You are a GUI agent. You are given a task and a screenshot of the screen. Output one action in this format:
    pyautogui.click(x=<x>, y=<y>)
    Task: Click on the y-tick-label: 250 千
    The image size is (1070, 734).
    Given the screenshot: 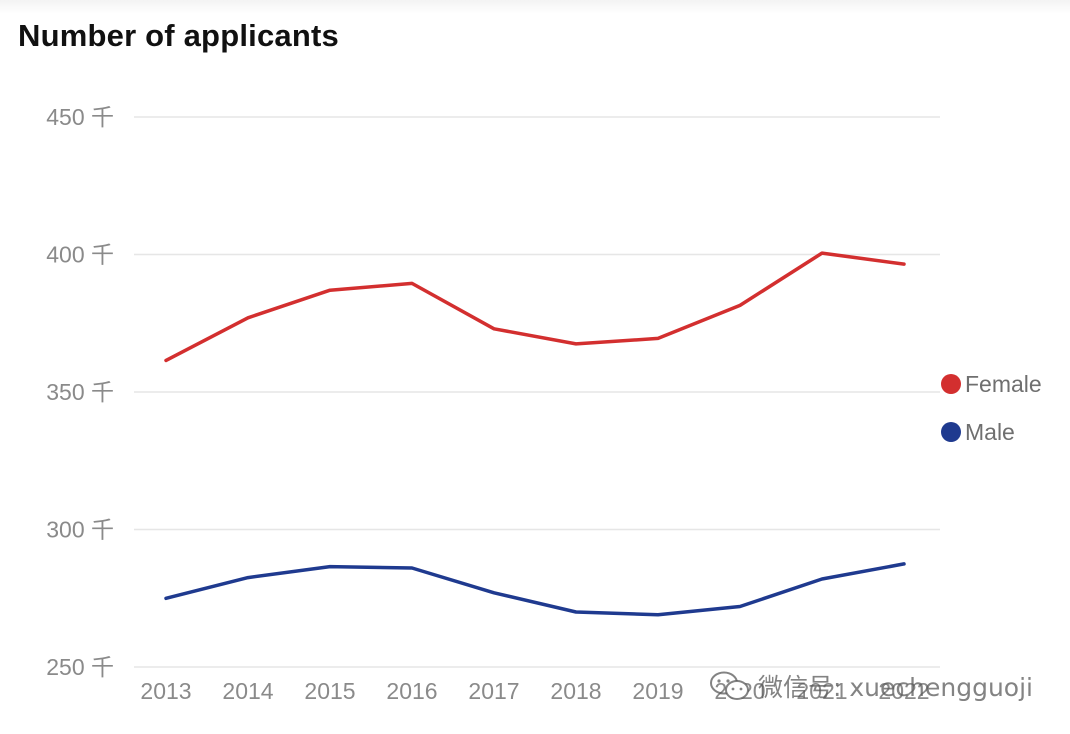 What is the action you would take?
    pyautogui.click(x=80, y=667)
    